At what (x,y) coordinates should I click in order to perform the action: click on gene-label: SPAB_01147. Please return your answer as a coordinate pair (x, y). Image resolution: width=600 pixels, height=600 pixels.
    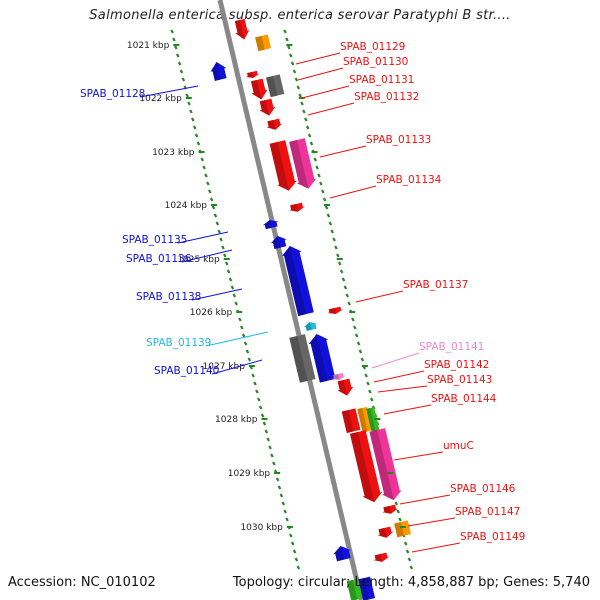
    Looking at the image, I should click on (487, 512).